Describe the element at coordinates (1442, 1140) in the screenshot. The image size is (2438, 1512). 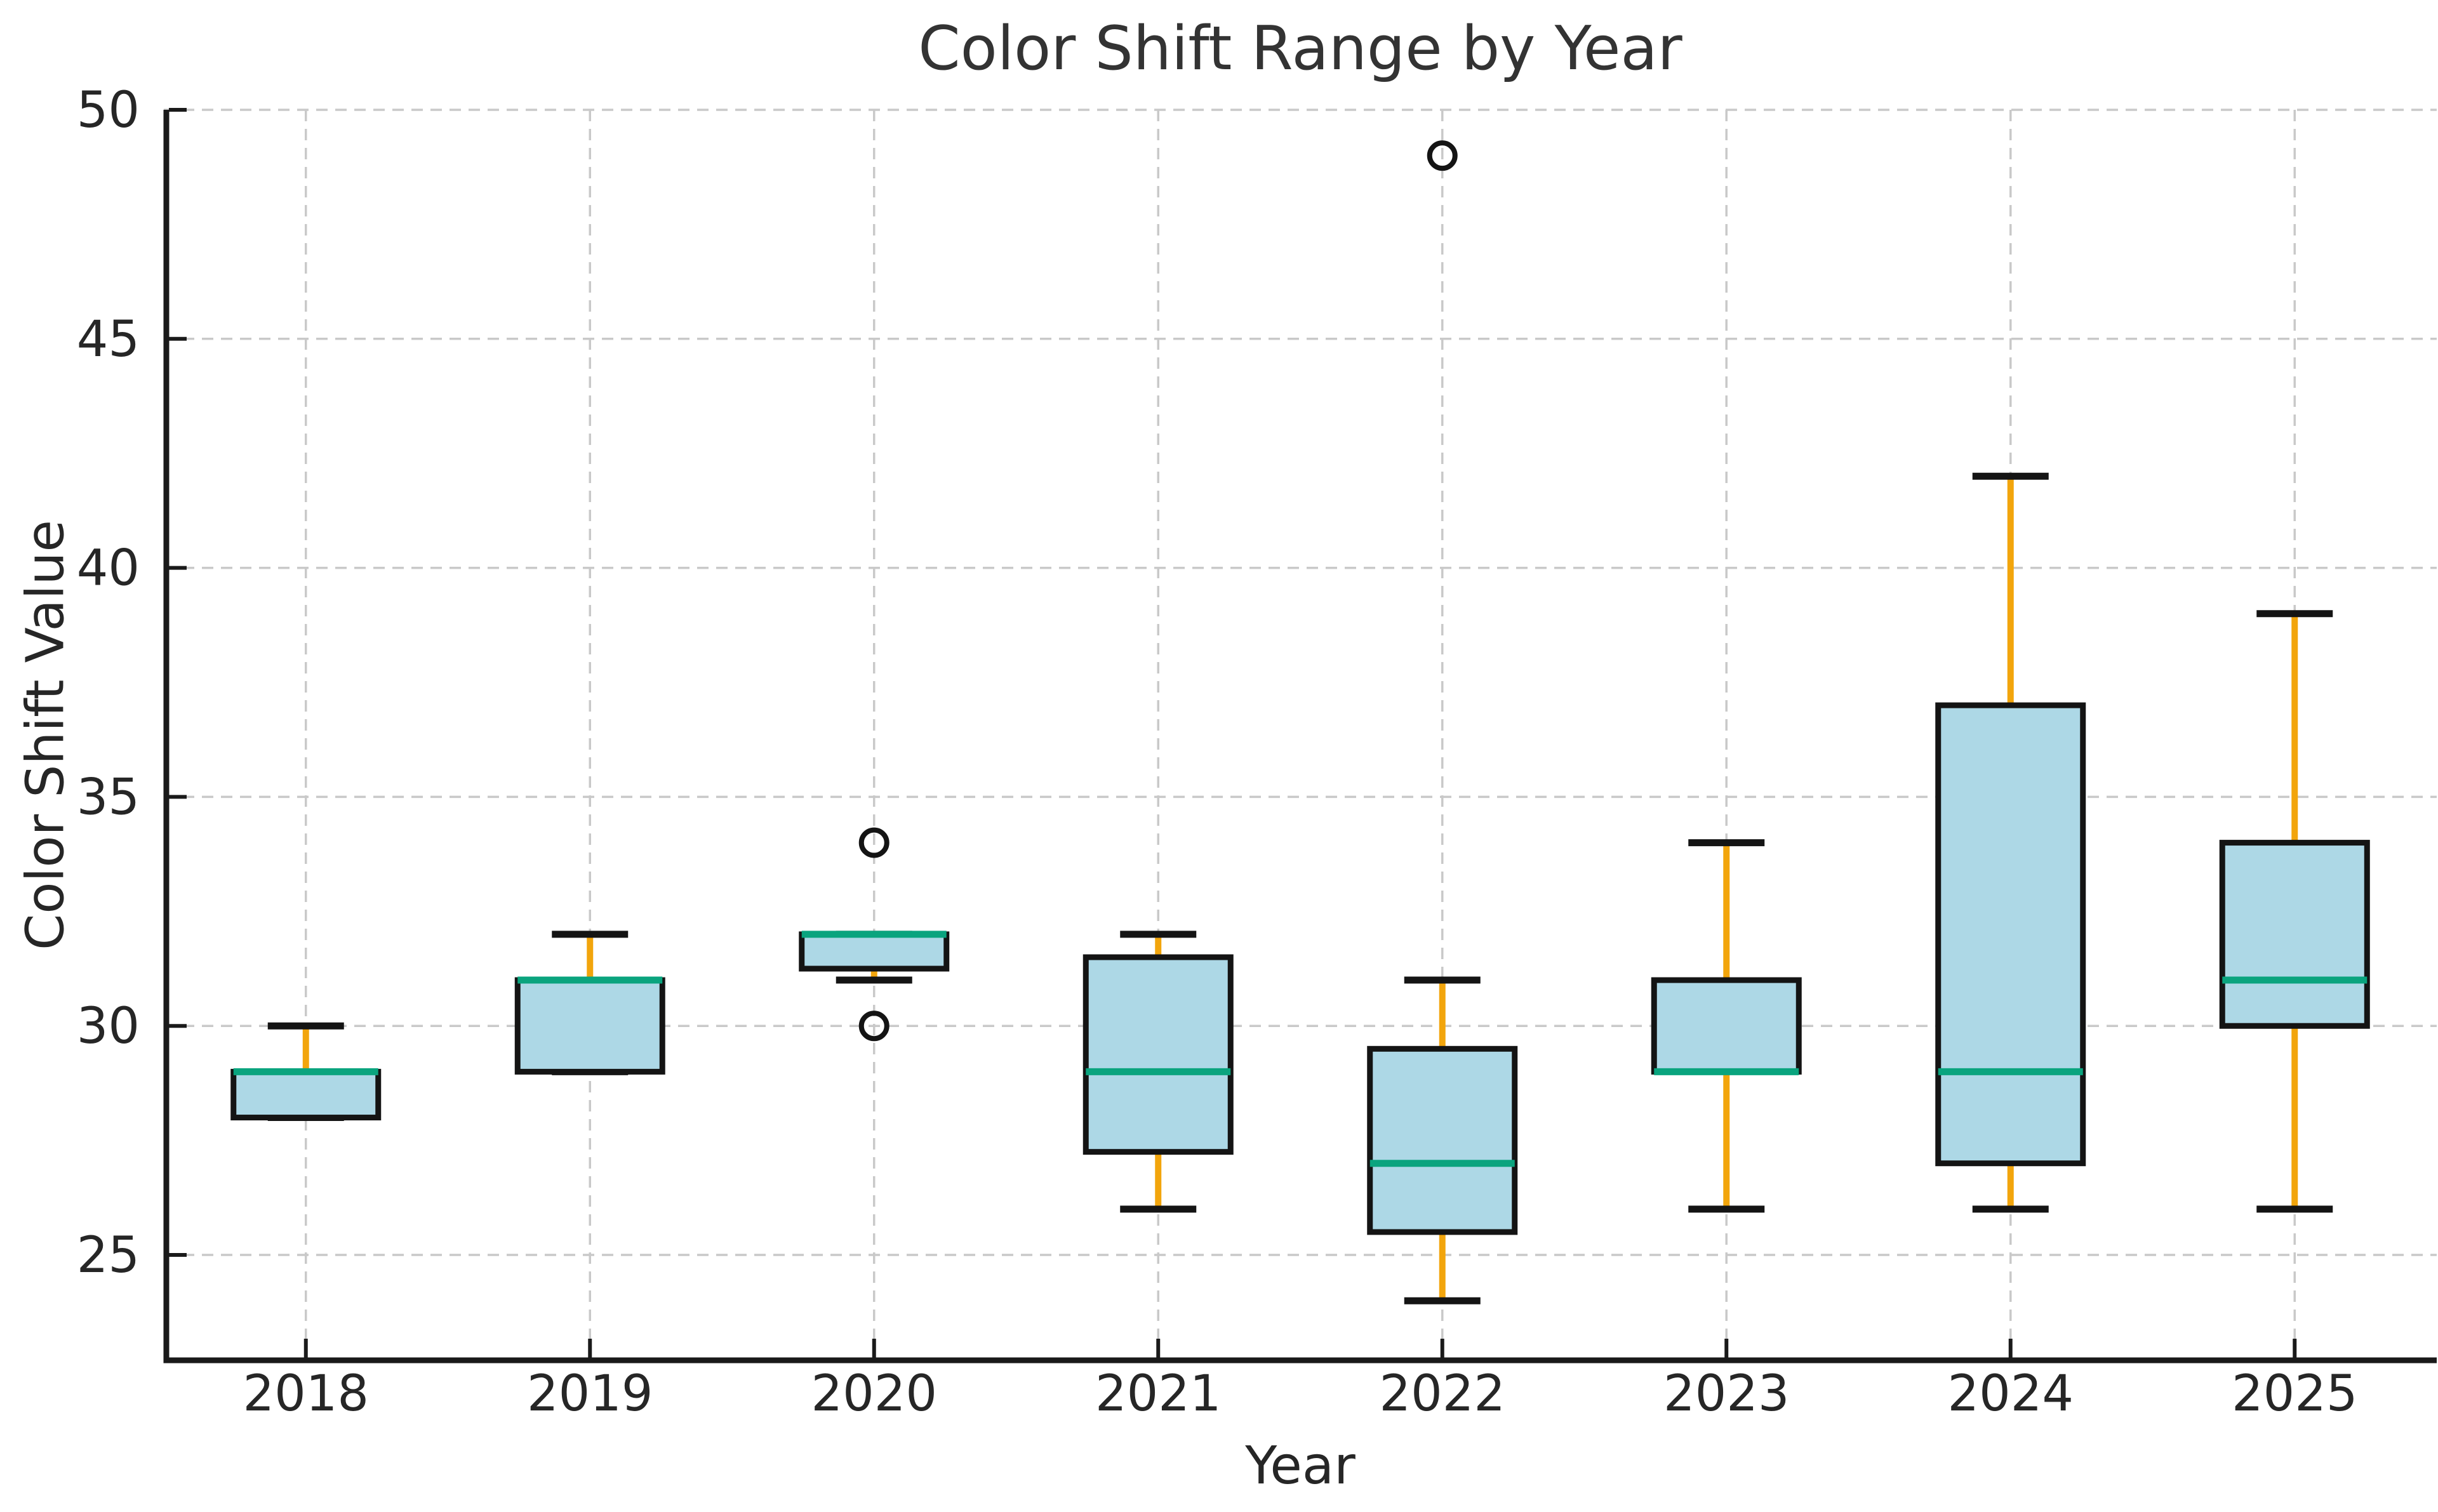
I see `box-2022` at that location.